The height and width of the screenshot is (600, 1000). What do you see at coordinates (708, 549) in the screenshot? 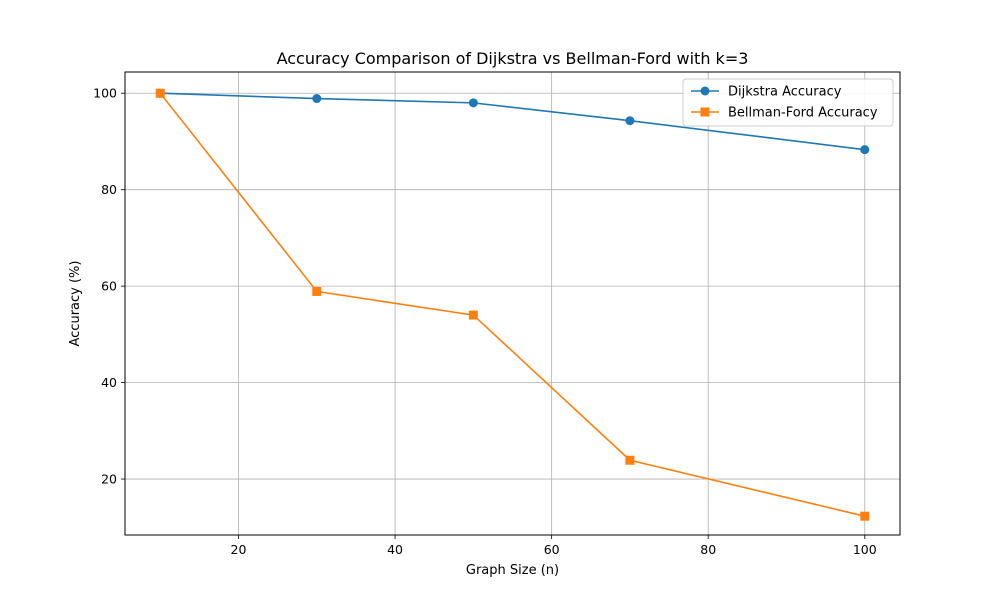
I see `x-tick-label: 80` at bounding box center [708, 549].